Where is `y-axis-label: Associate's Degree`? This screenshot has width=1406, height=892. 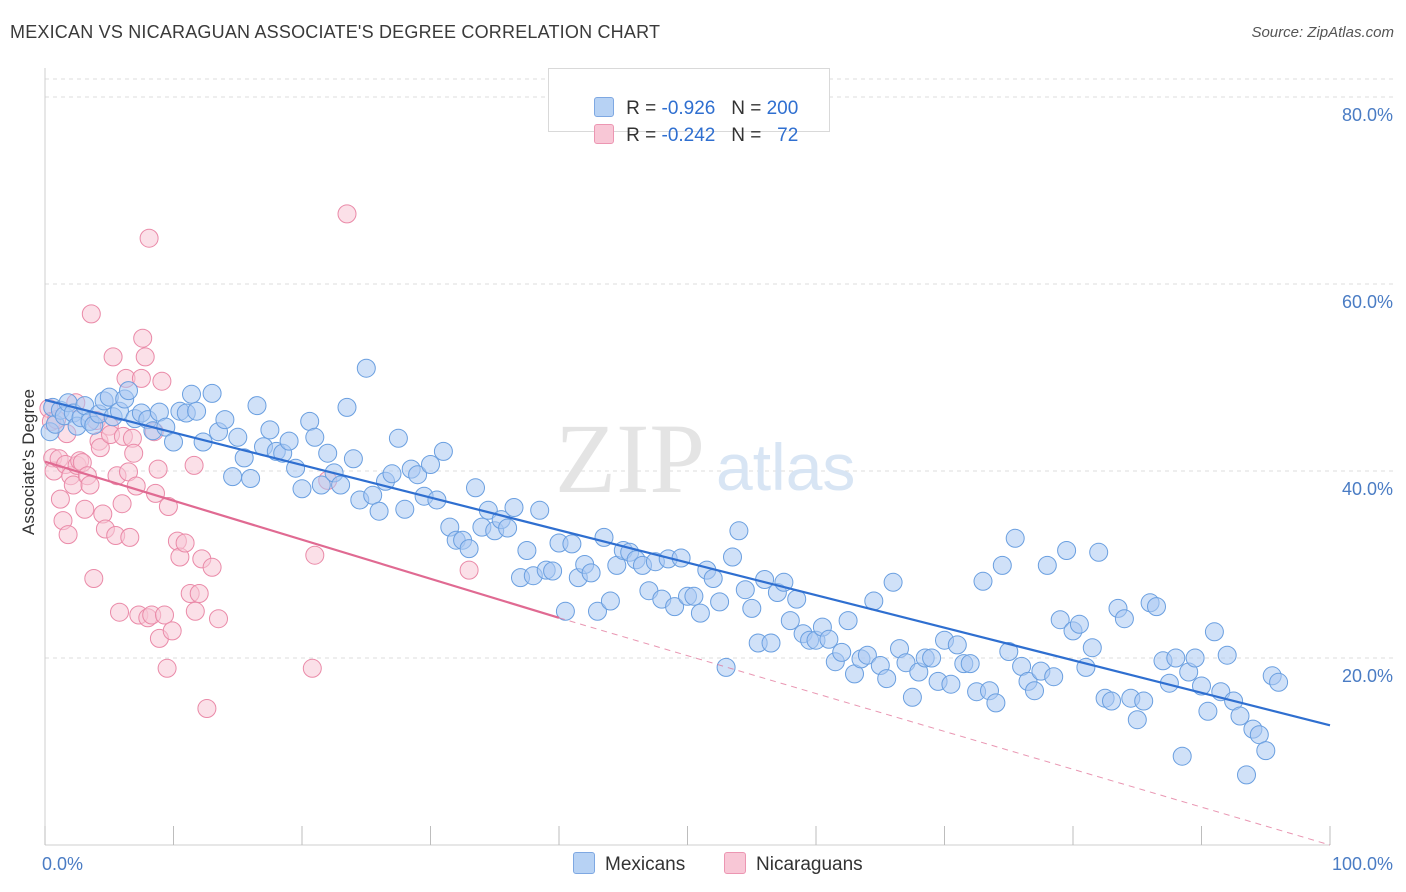 y-axis-label: Associate's Degree is located at coordinates (28, 462).